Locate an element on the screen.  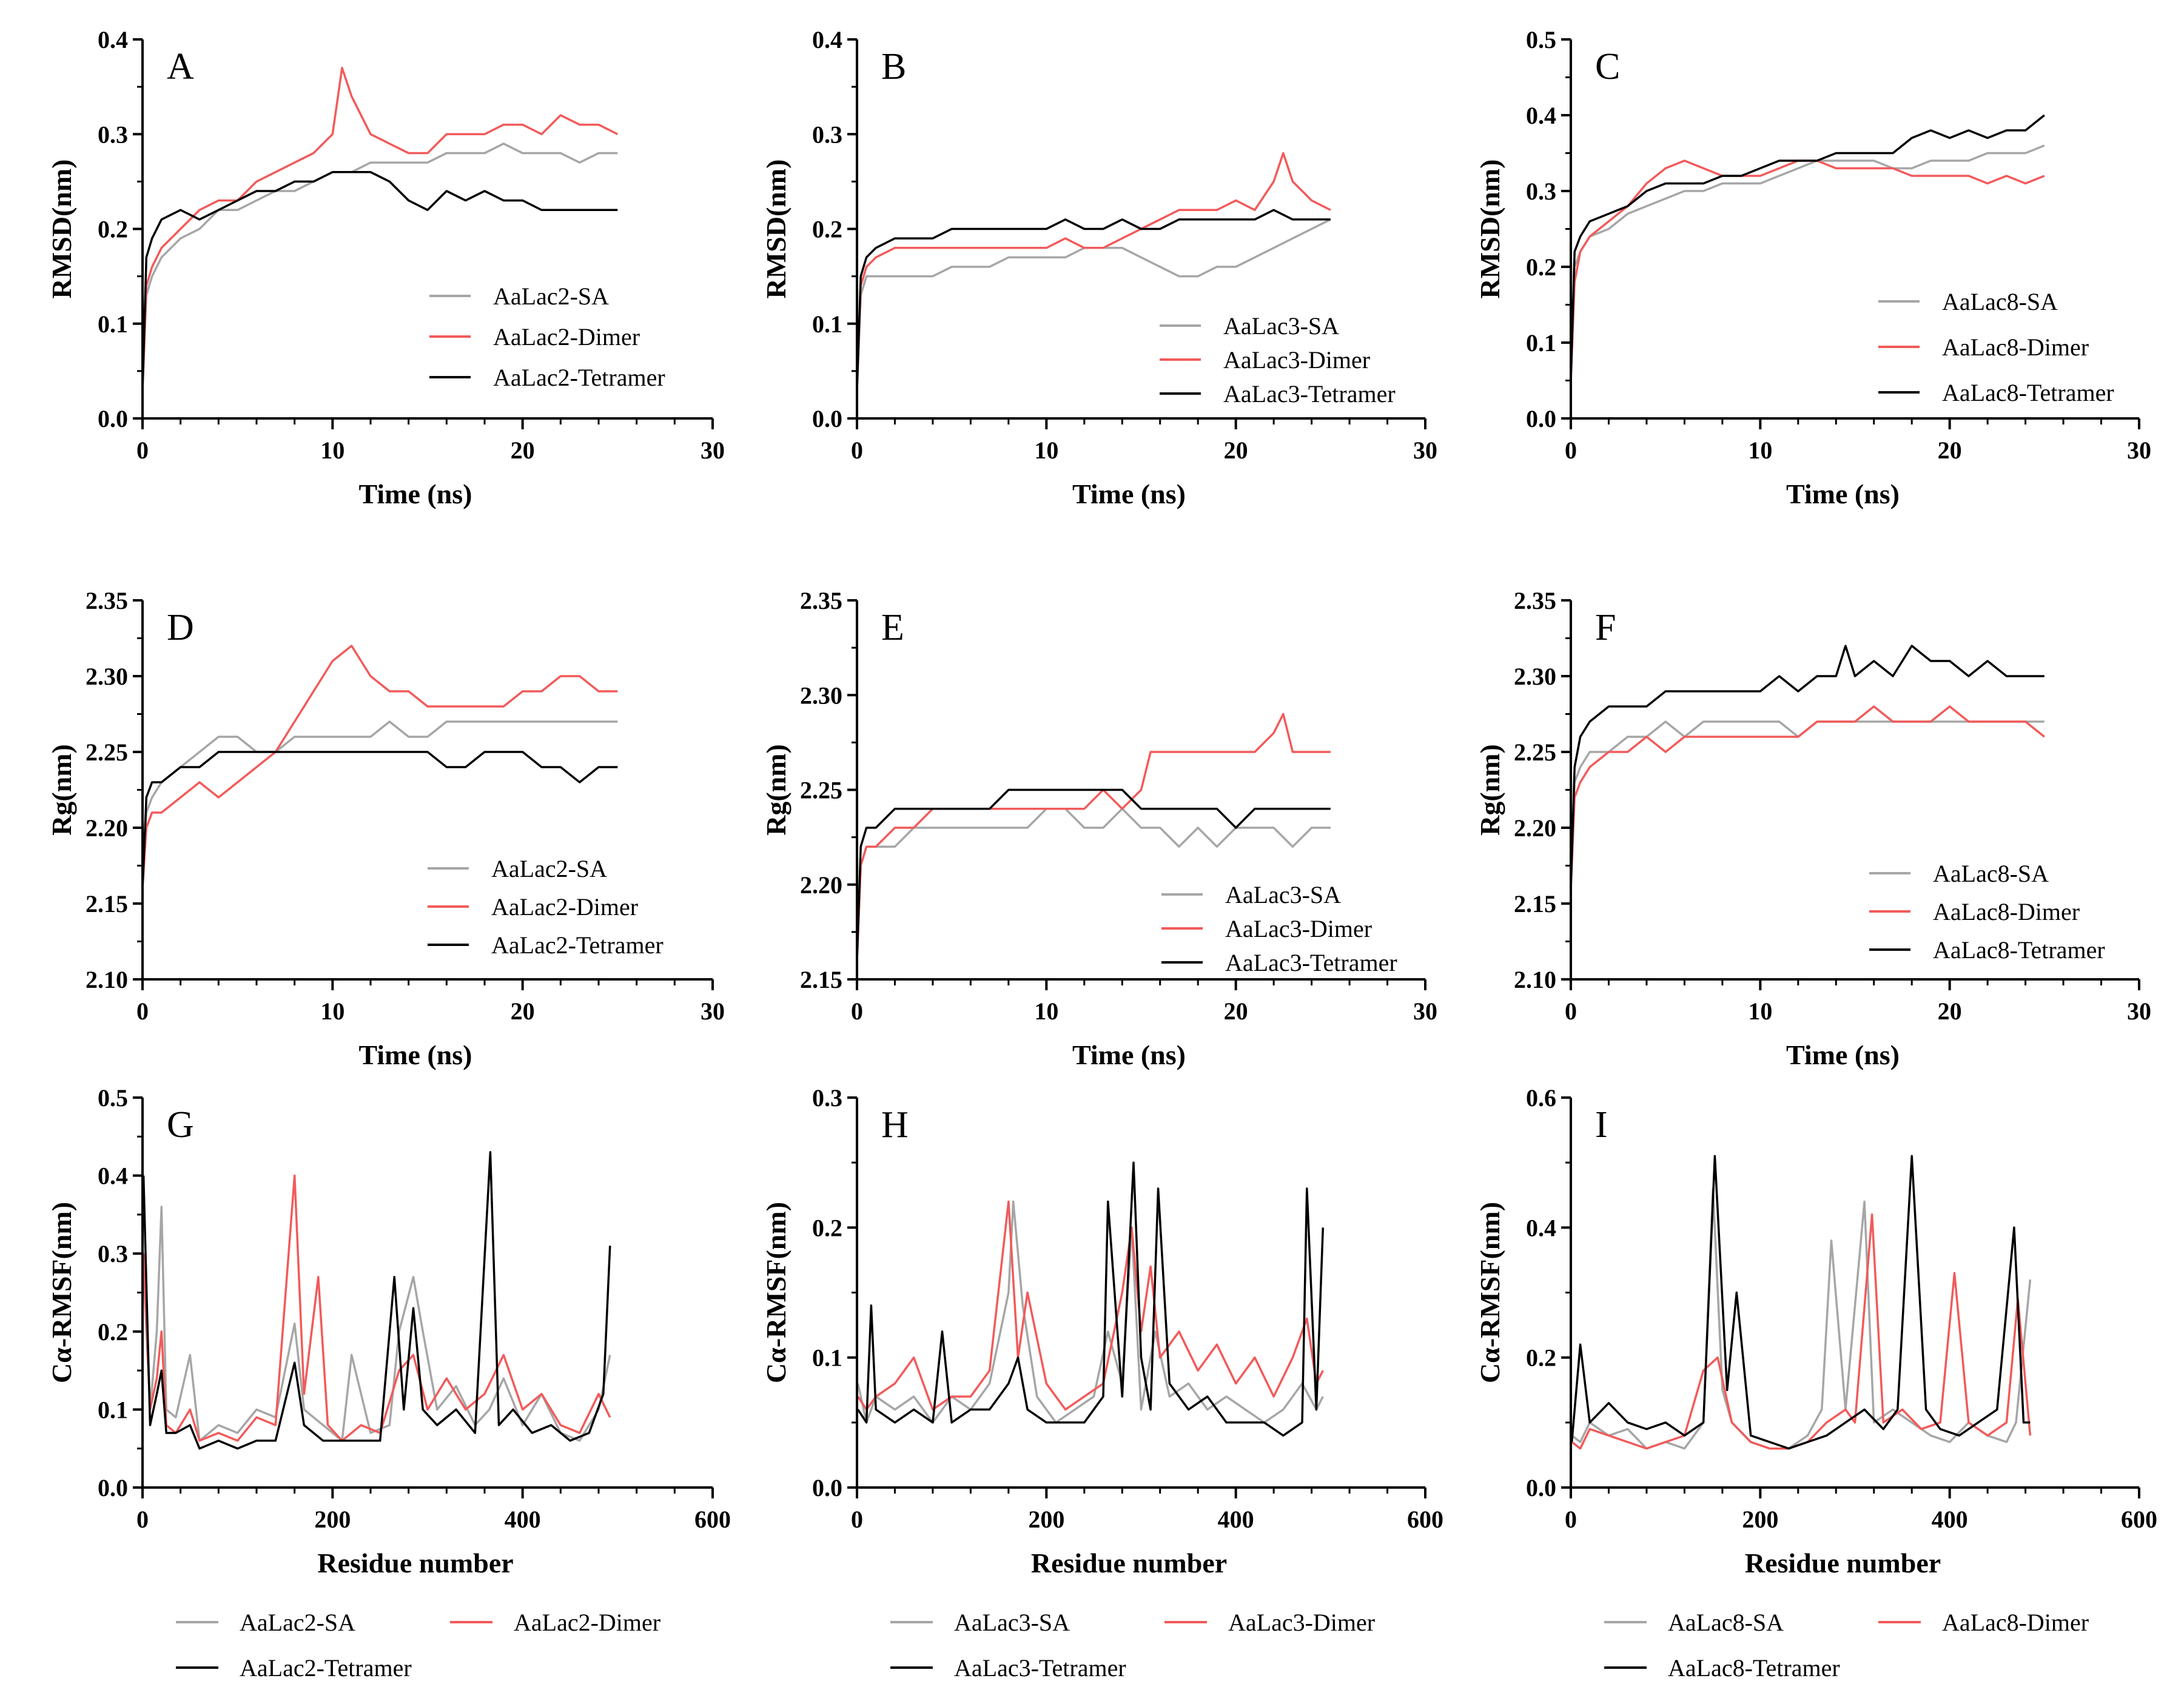
legend-label: AaLac3-SA is located at coordinates (1283, 895).